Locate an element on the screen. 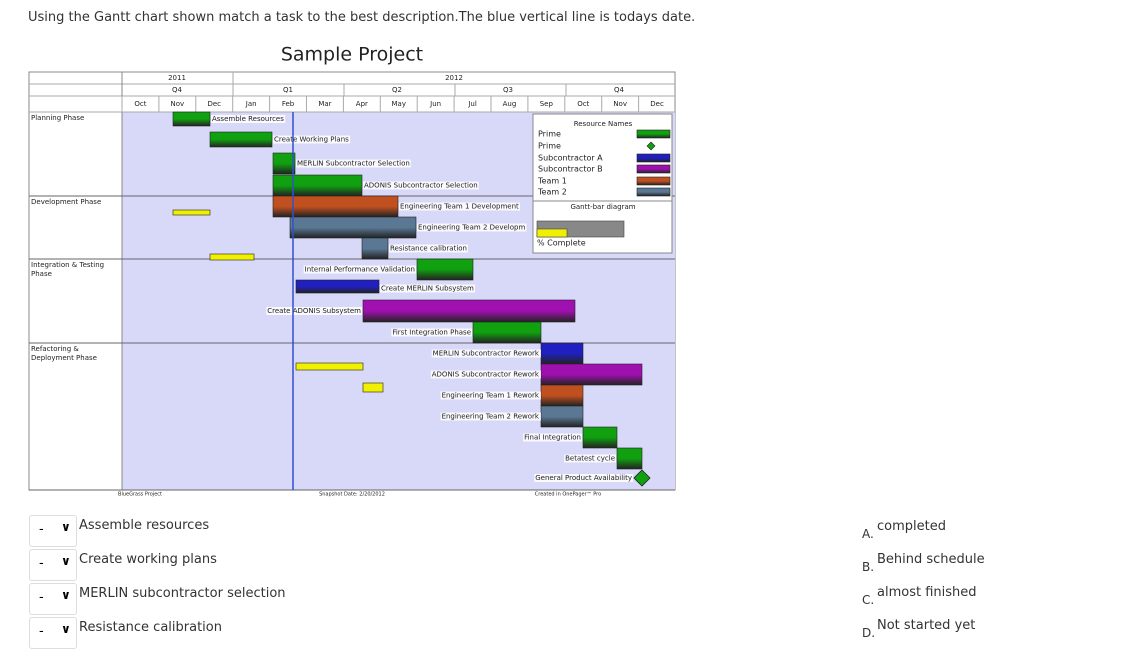 This screenshot has height=664, width=1145. label: Engineering Team 2 Developm is located at coordinates (471, 228).